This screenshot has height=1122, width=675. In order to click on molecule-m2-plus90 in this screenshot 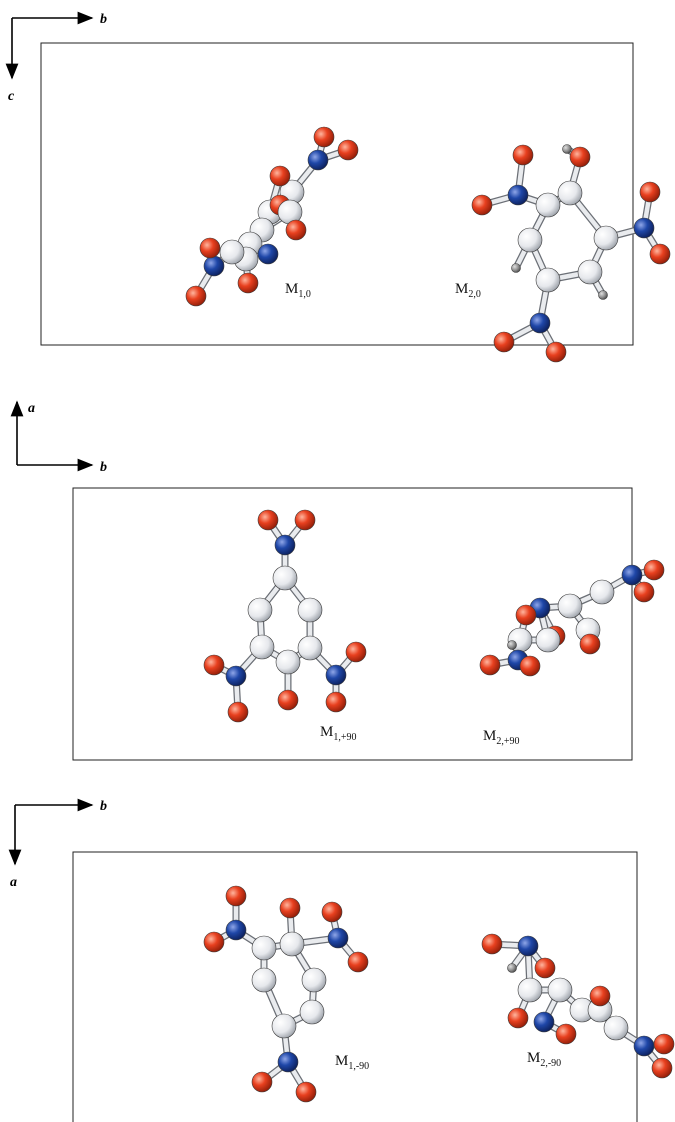, I will do `click(572, 618)`.